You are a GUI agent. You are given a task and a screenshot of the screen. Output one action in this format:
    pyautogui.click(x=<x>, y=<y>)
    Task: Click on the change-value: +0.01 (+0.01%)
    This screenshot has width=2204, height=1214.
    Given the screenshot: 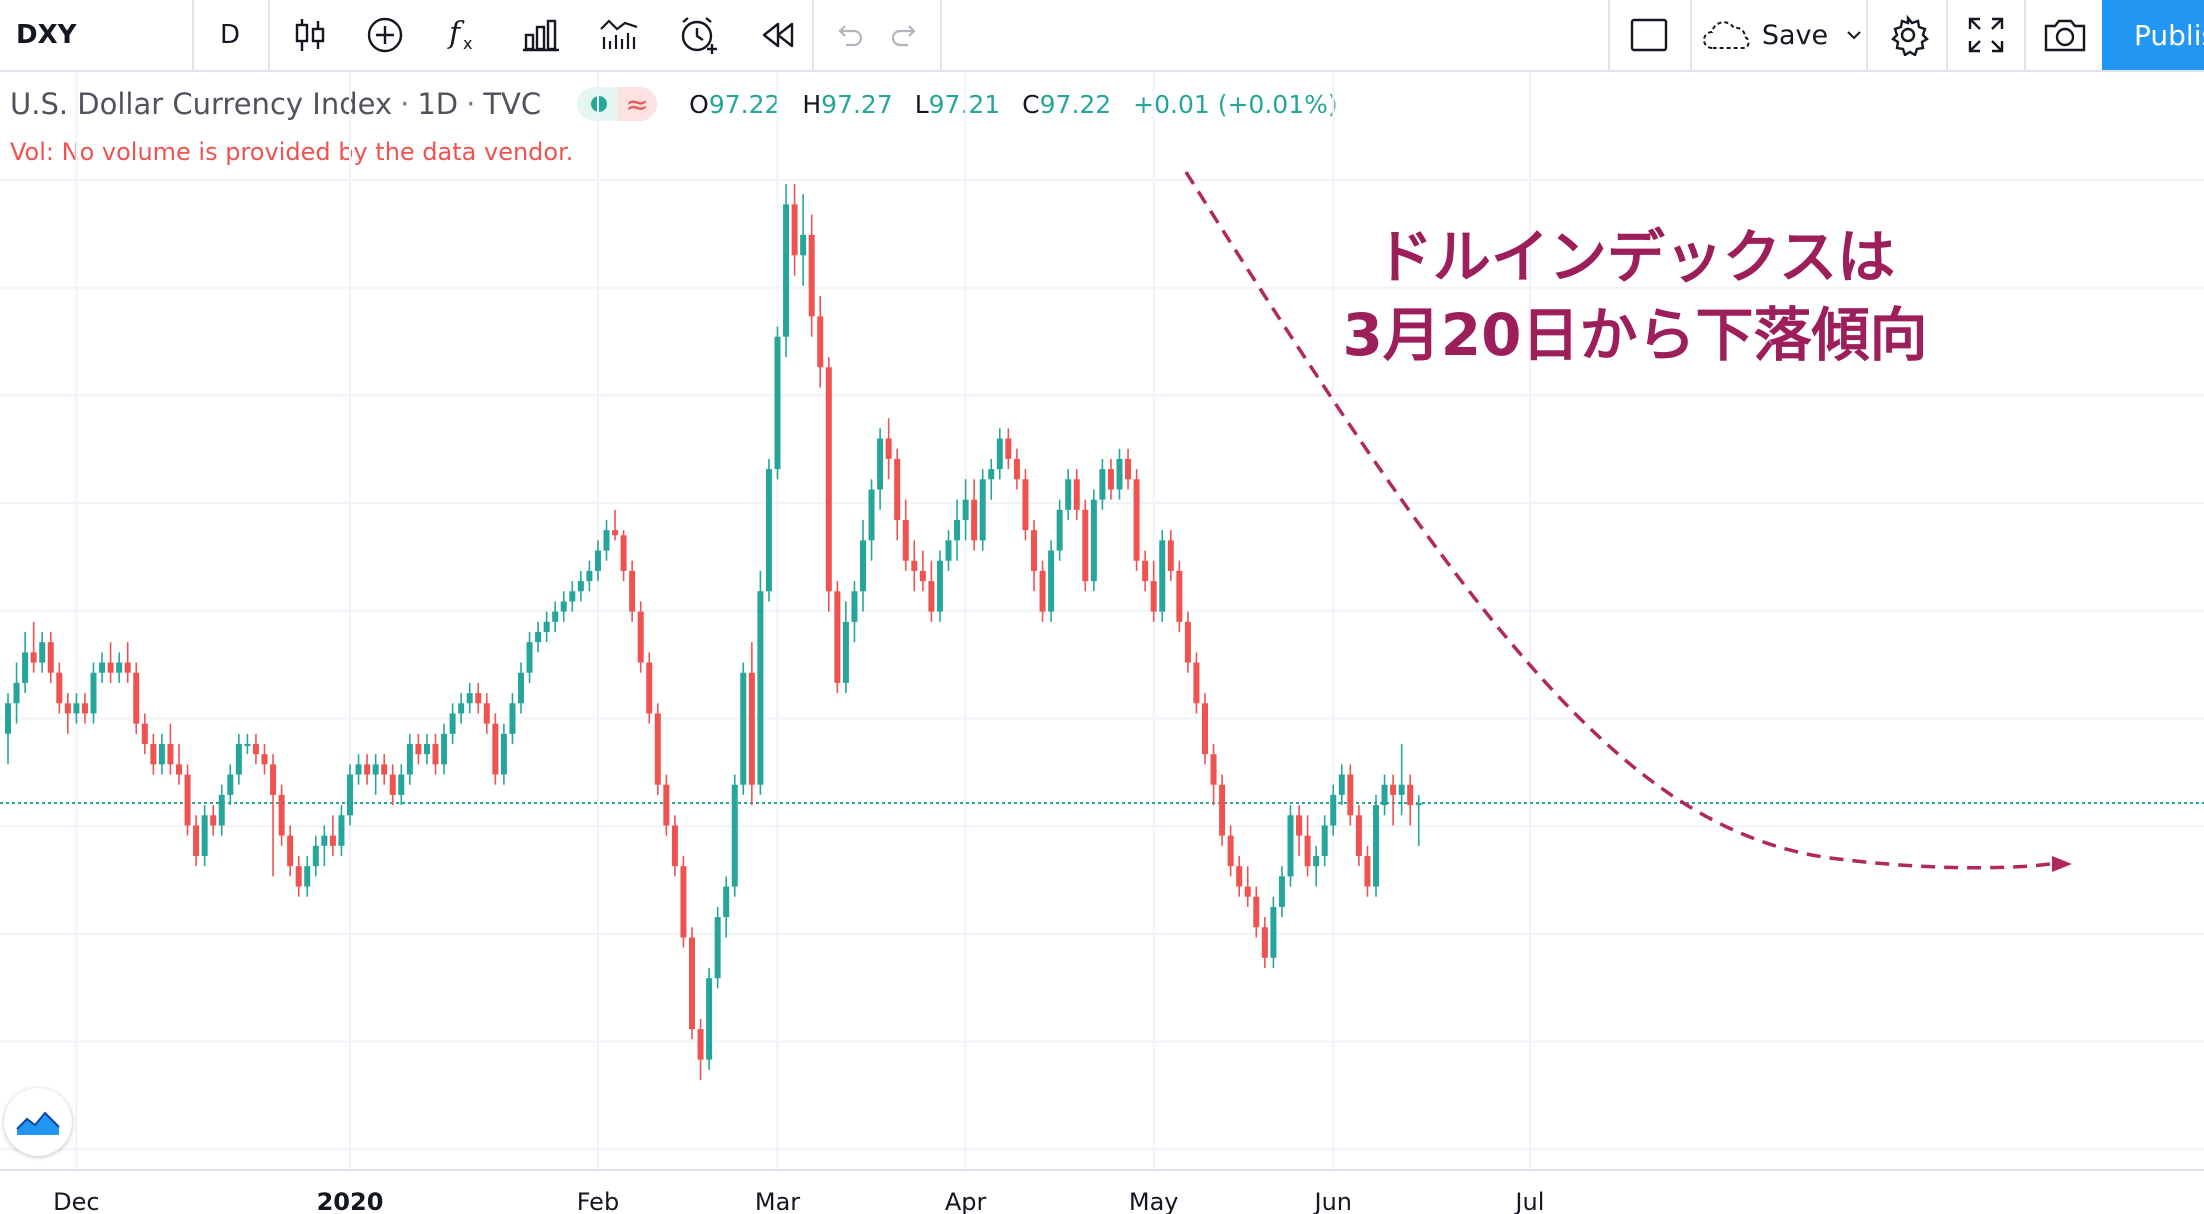 What is the action you would take?
    pyautogui.click(x=1235, y=104)
    